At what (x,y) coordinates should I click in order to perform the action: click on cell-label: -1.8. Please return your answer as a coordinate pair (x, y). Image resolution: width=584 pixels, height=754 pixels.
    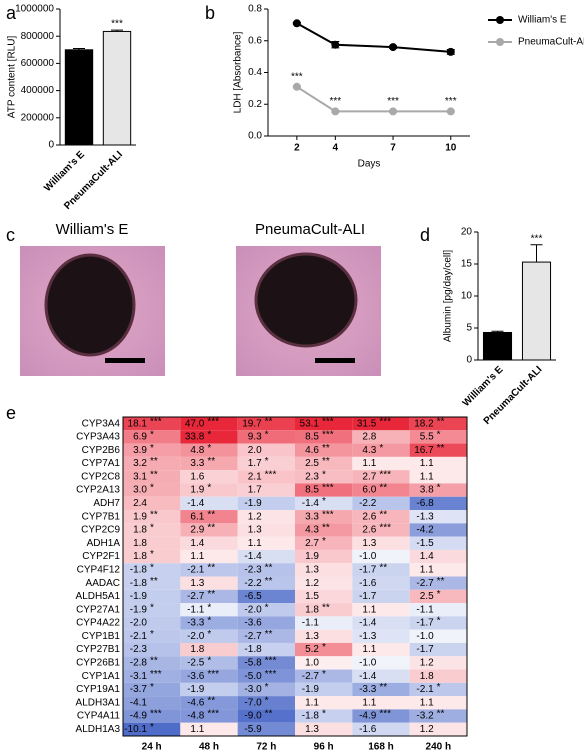
    Looking at the image, I should click on (311, 716).